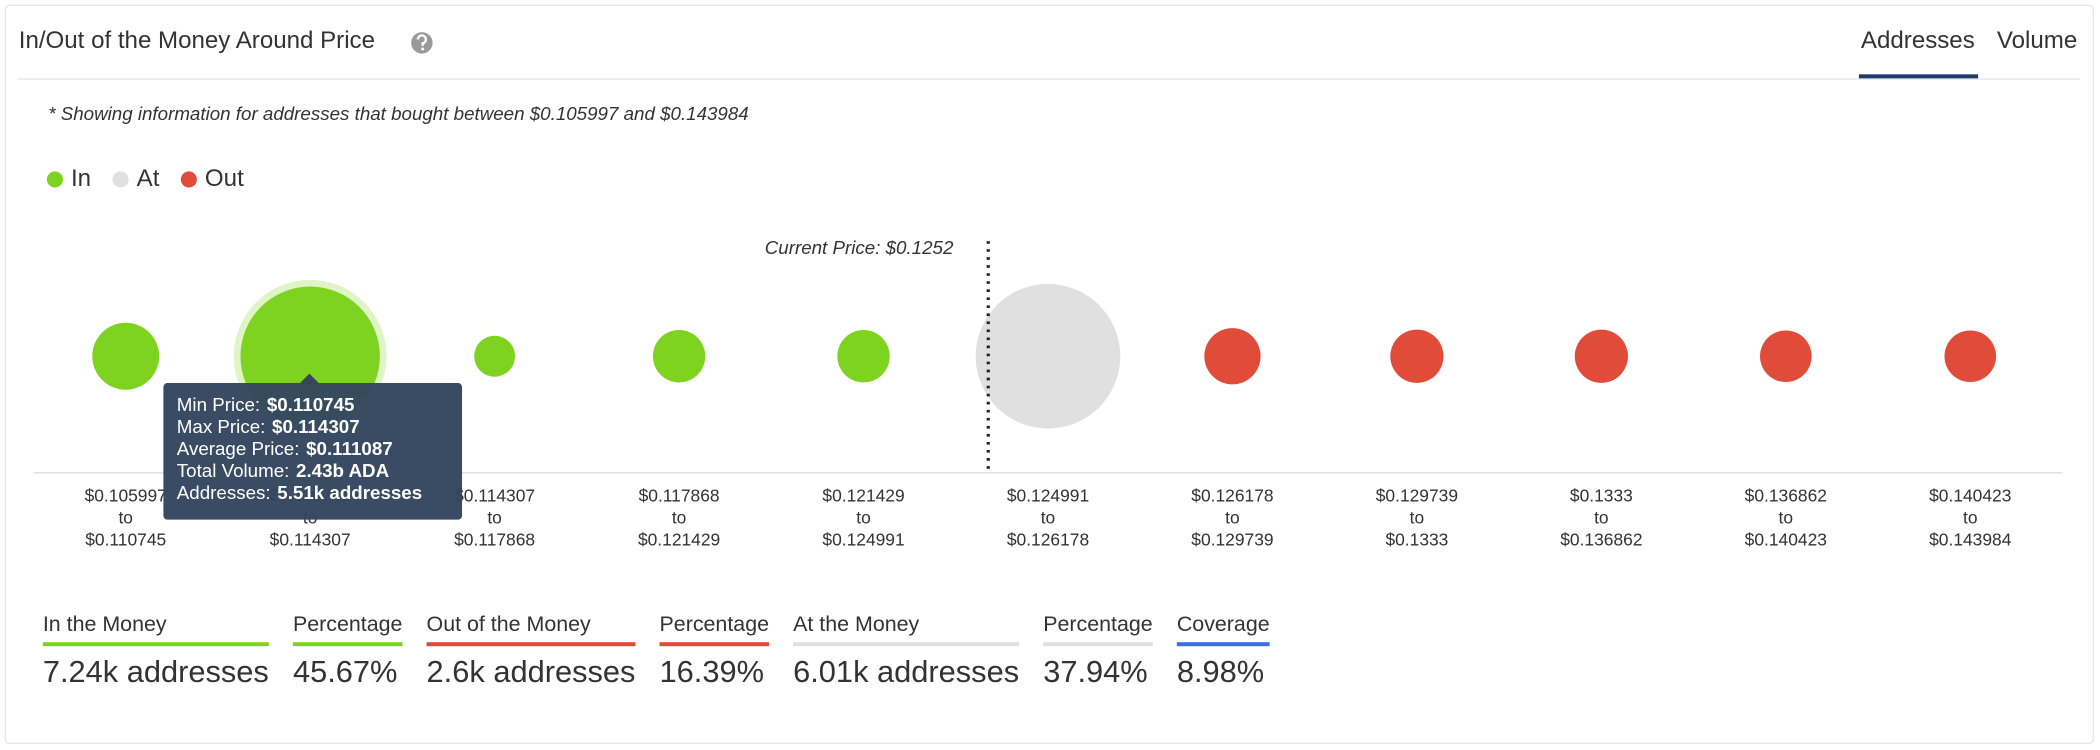 Image resolution: width=2100 pixels, height=750 pixels. What do you see at coordinates (343, 470) in the screenshot?
I see `tooltip-value: 2.43b ADA` at bounding box center [343, 470].